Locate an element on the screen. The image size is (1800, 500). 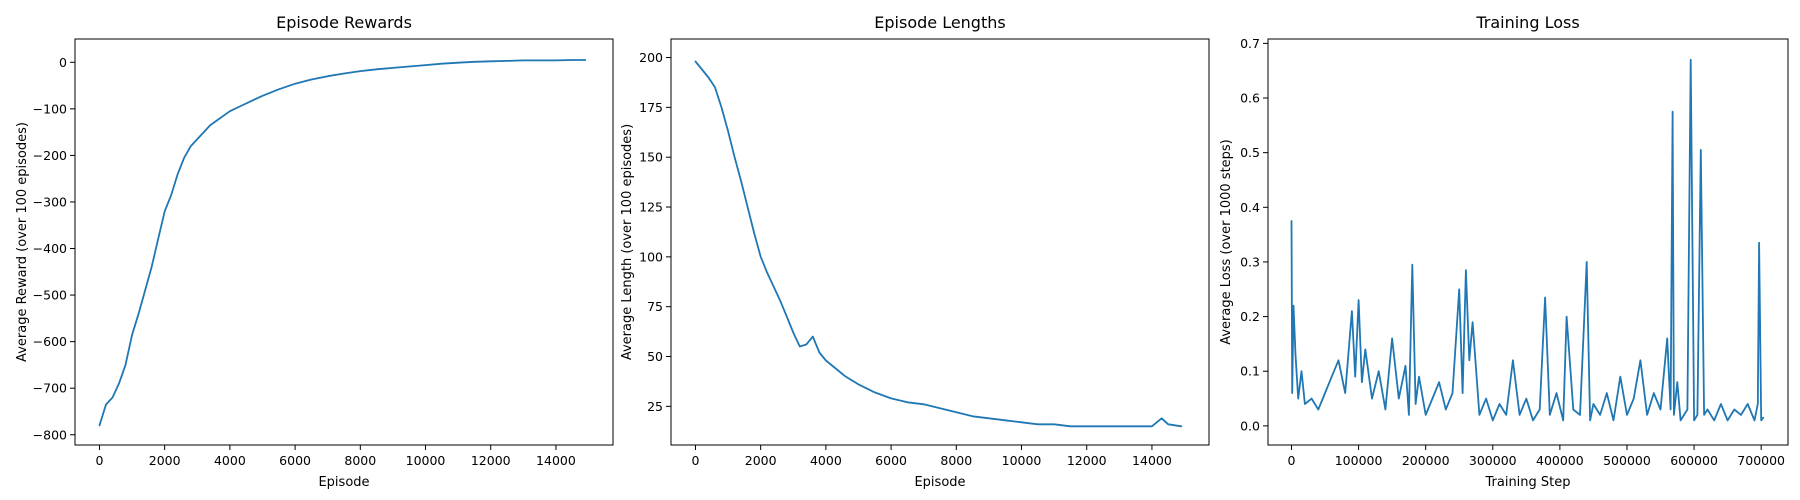
y-tick-label: 125 is located at coordinates (651, 207).